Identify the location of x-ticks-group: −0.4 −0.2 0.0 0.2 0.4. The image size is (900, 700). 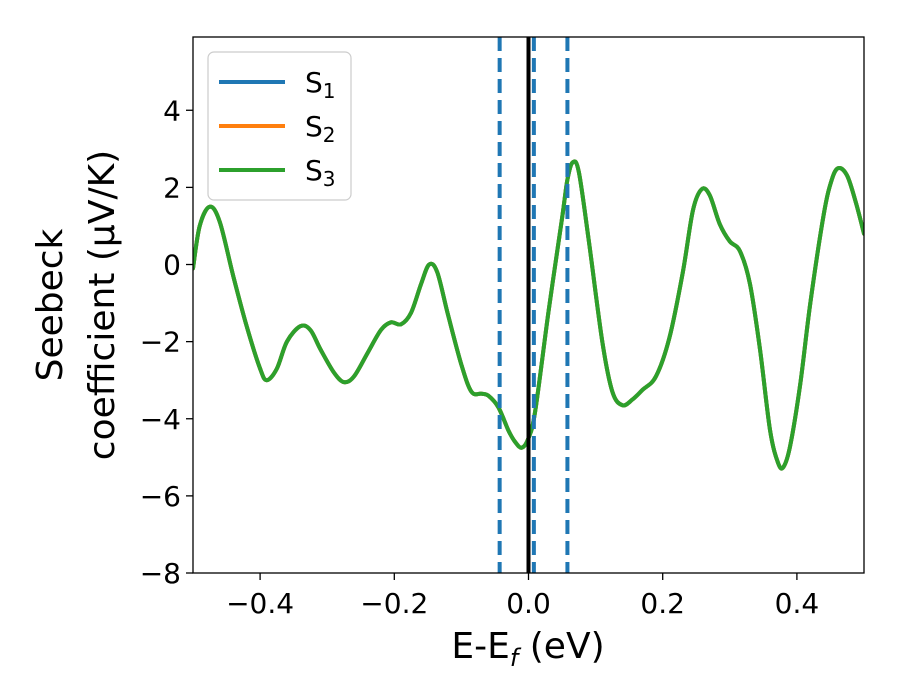
(522, 596).